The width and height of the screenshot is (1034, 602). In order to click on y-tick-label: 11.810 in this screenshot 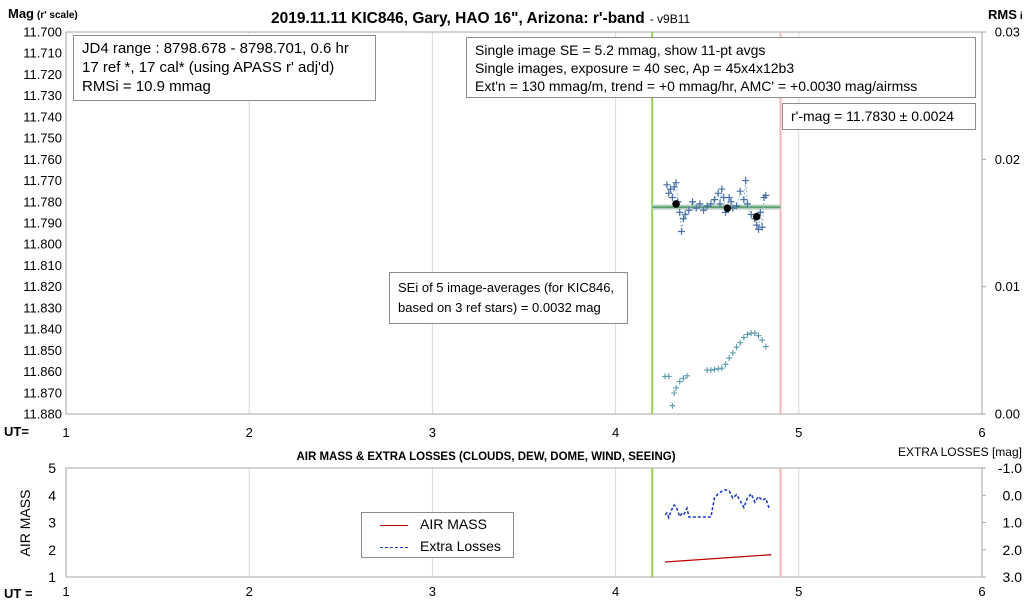, I will do `click(42, 265)`.